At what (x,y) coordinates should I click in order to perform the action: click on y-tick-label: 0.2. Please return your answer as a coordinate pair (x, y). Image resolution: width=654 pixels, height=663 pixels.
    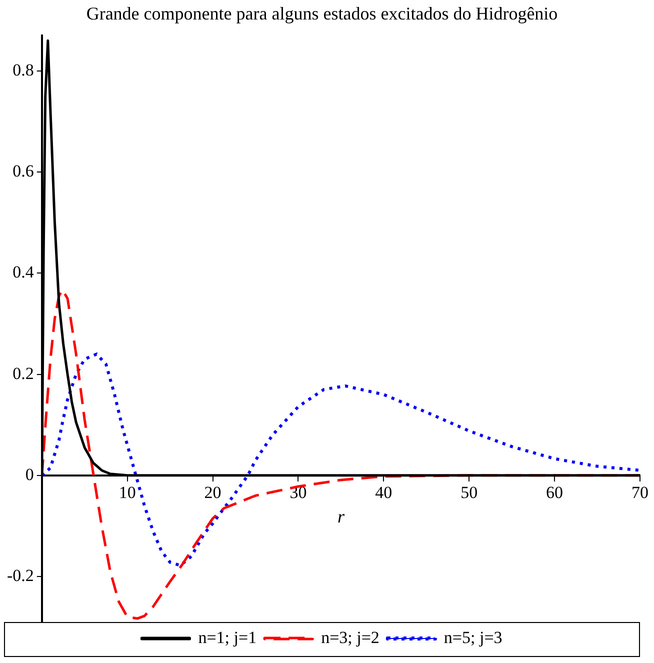
    Looking at the image, I should click on (23, 373).